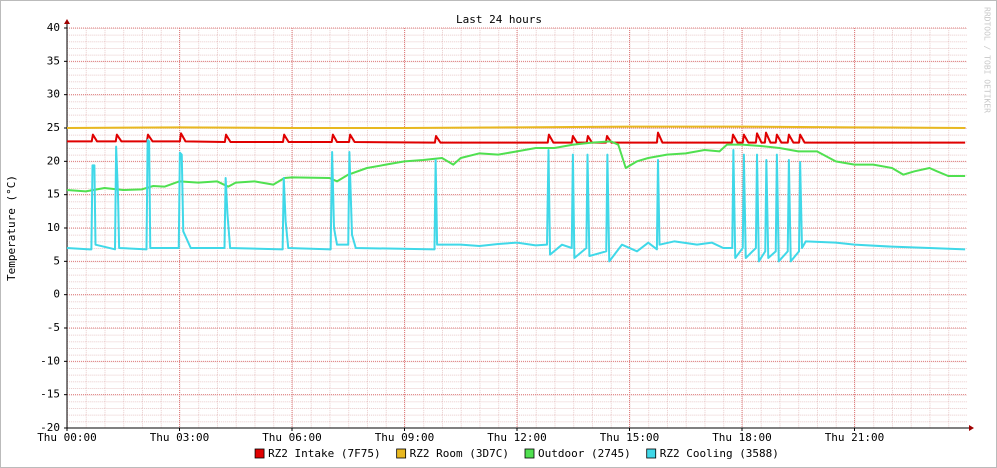 The image size is (997, 468). I want to click on x-tick-label: Thu 15:00, so click(630, 437).